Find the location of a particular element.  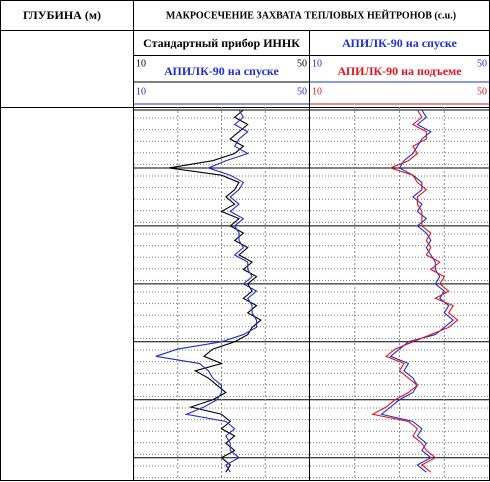

y-tick-label: 1720 is located at coordinates (66, 399).